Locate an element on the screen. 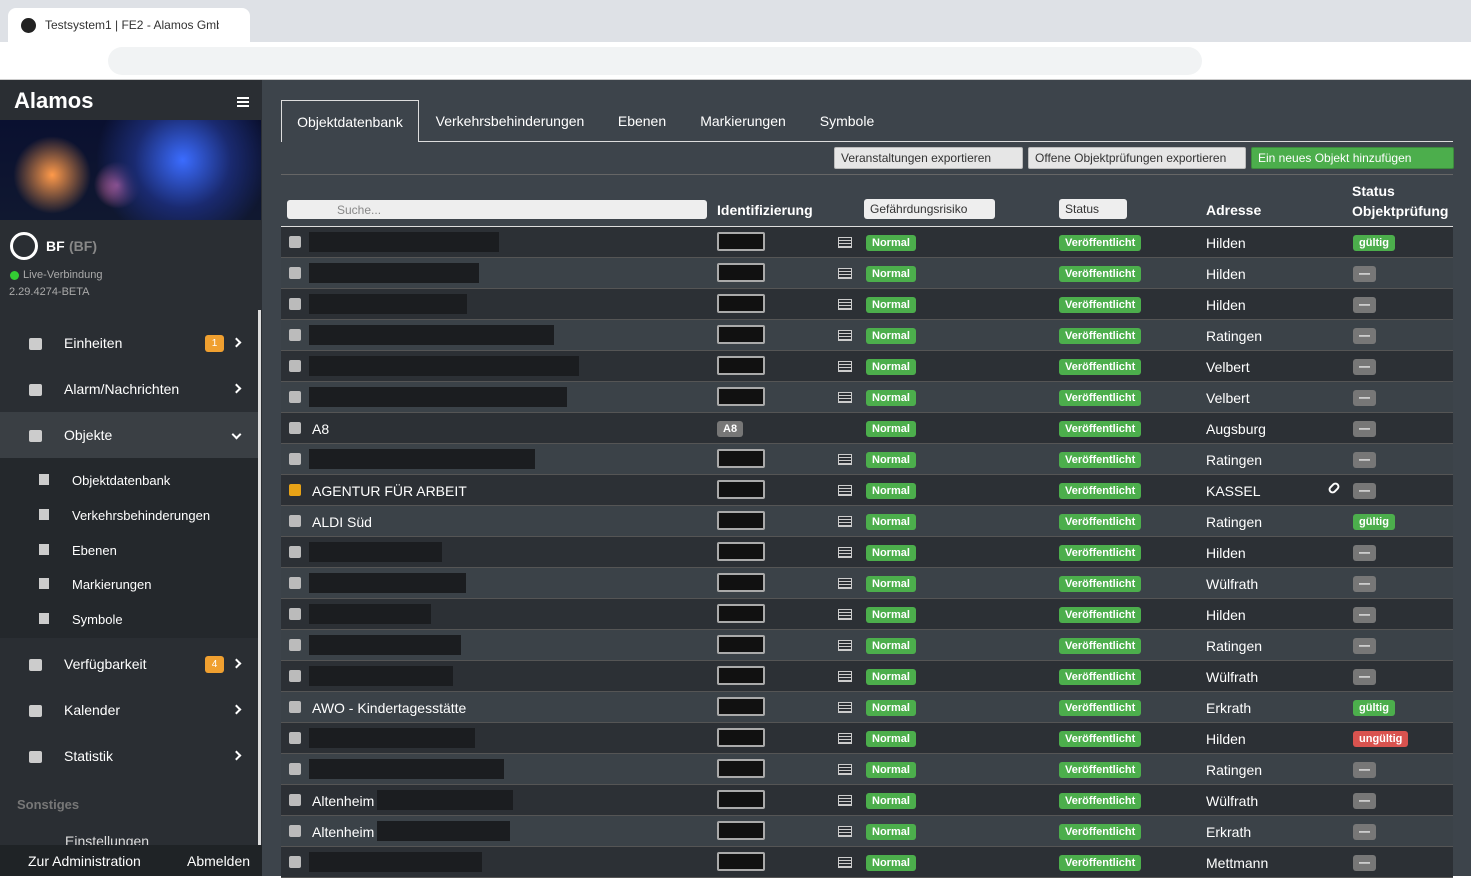  menu-toggle is located at coordinates (243, 98).